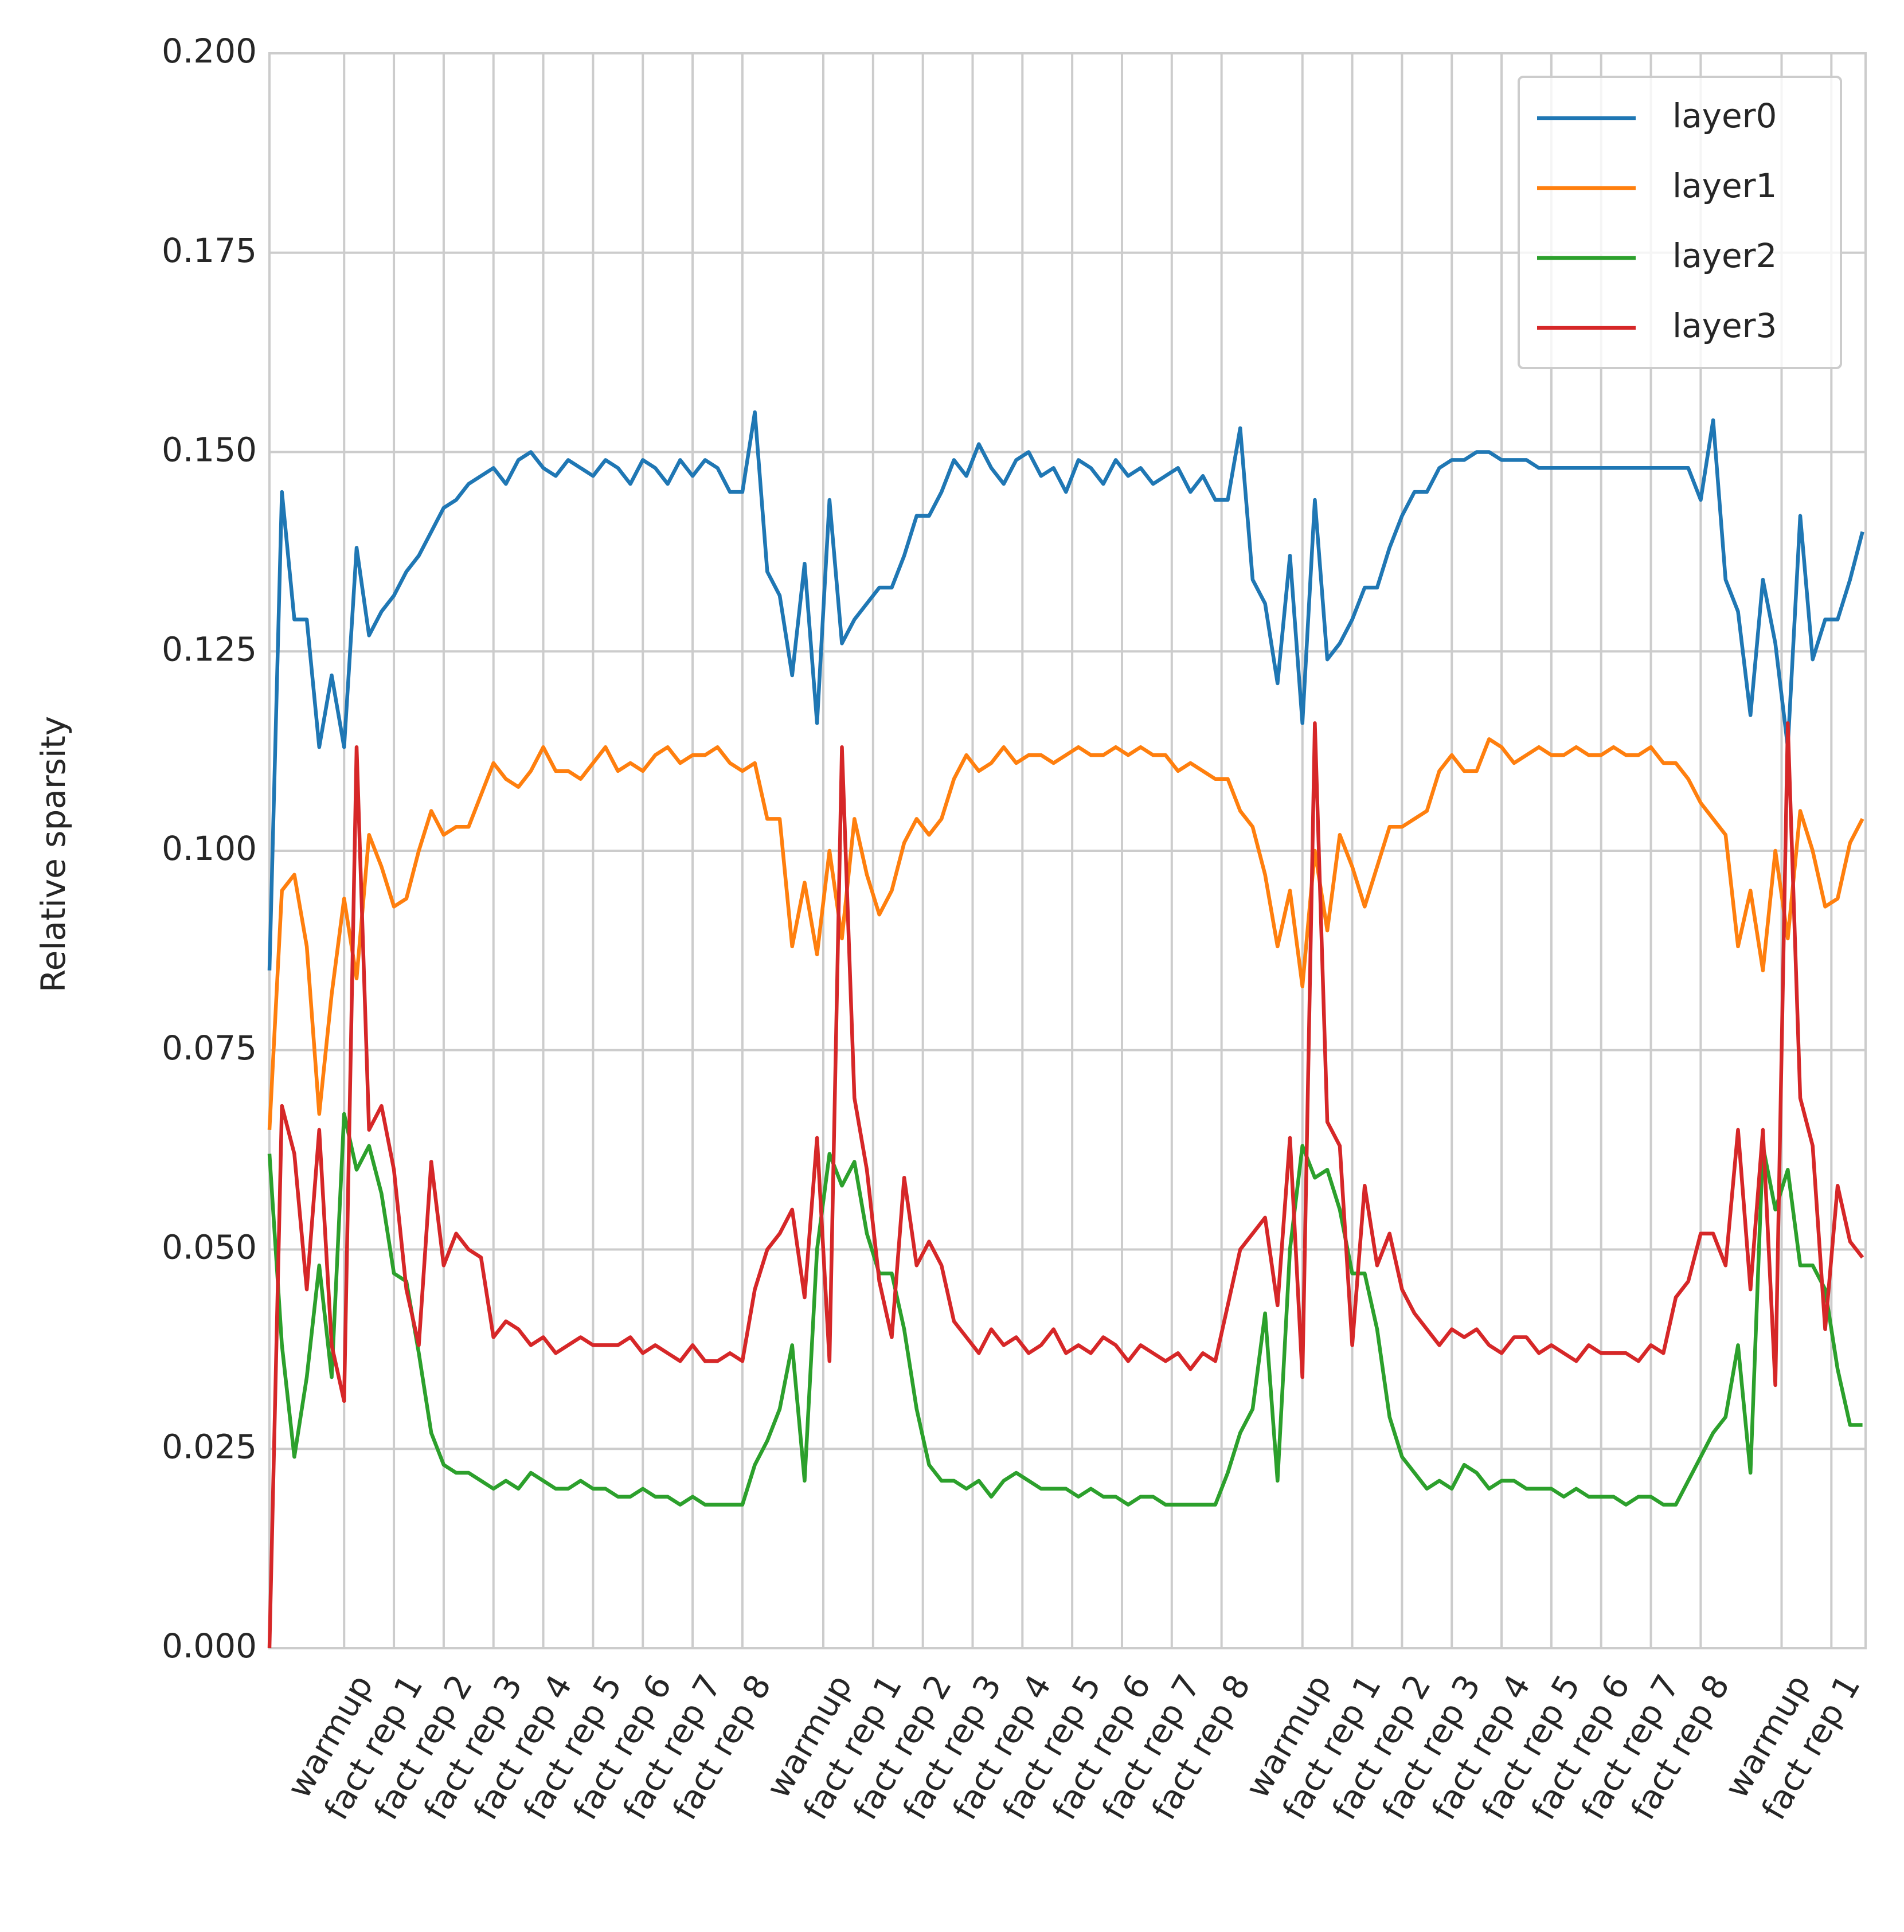  Describe the element at coordinates (209, 451) in the screenshot. I see `y-tick-label: 0.150` at that location.